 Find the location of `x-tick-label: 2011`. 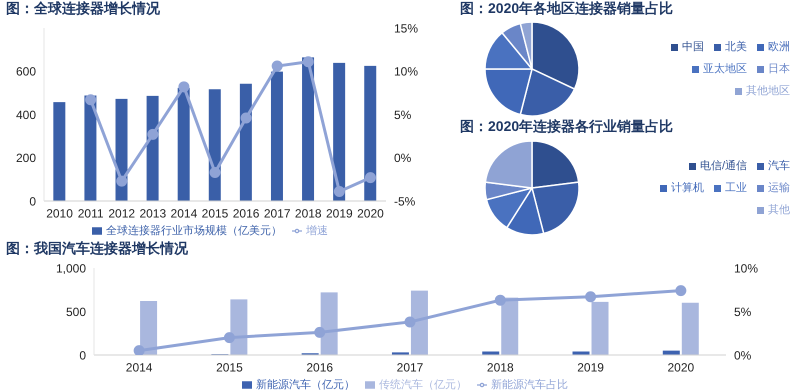

x-tick-label: 2011 is located at coordinates (91, 213).